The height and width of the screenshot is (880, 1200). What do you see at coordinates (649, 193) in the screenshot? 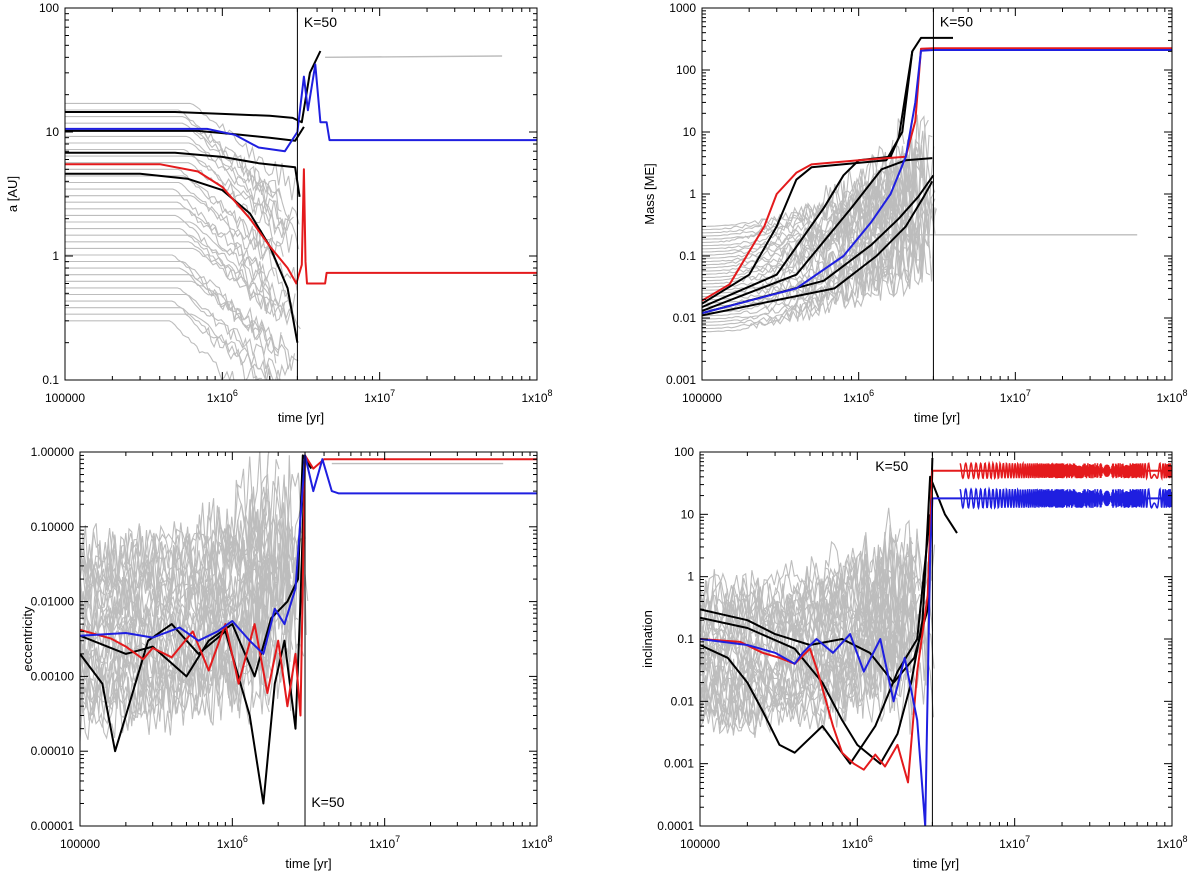
I see `y-axis-label: Mass [ME]` at bounding box center [649, 193].